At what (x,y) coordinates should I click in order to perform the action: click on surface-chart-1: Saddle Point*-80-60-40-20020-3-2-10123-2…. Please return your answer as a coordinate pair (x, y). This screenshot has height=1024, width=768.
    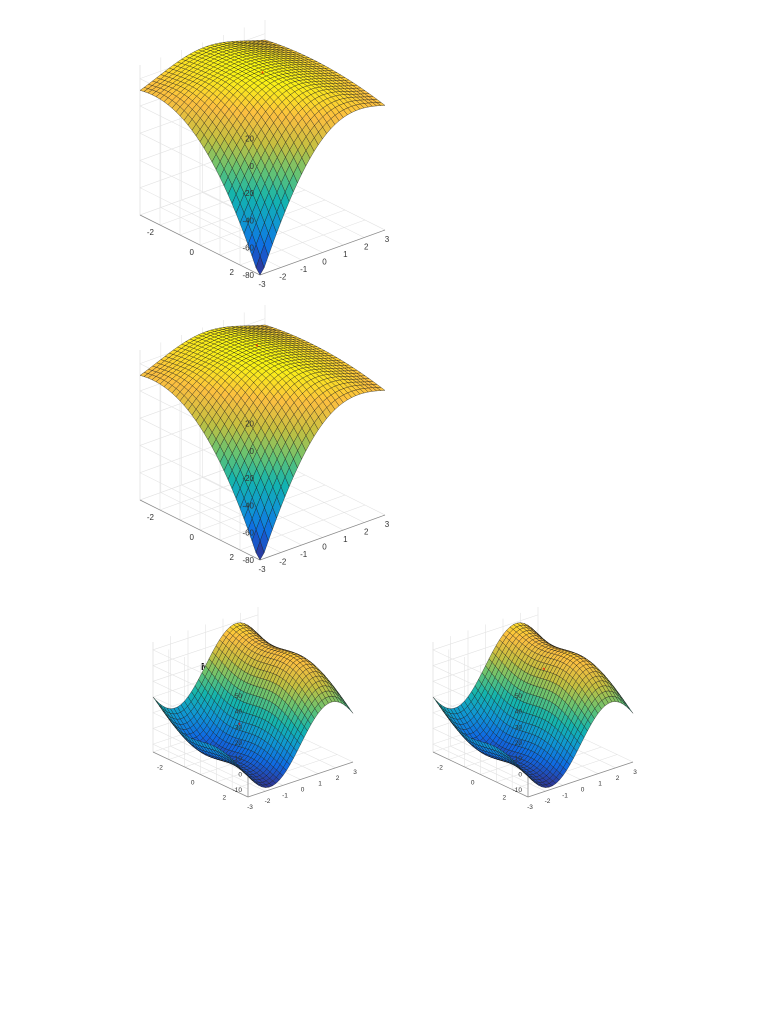
    Looking at the image, I should click on (264, 154).